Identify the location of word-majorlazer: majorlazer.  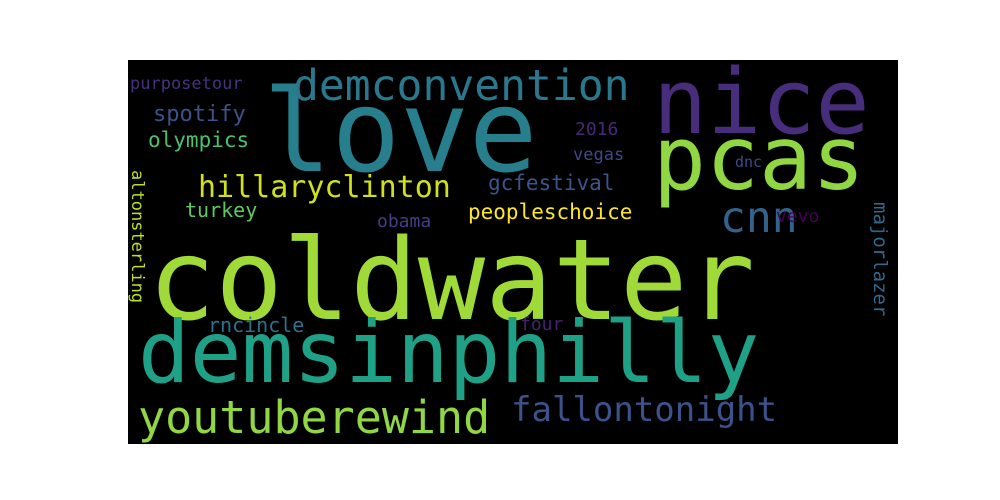
(880, 259).